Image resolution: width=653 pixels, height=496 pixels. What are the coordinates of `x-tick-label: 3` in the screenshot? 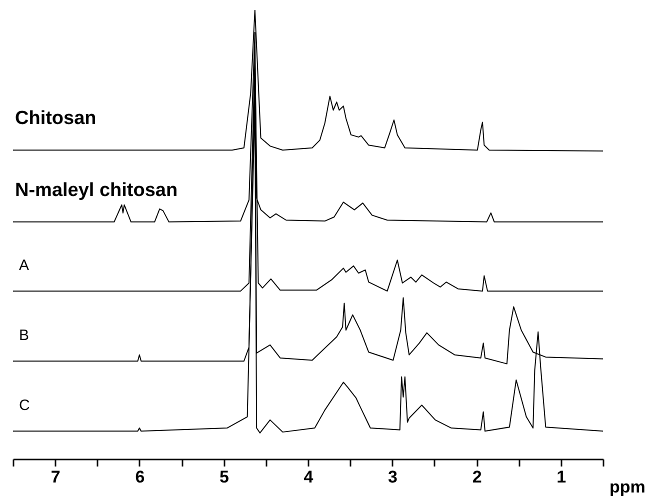 It's located at (393, 477).